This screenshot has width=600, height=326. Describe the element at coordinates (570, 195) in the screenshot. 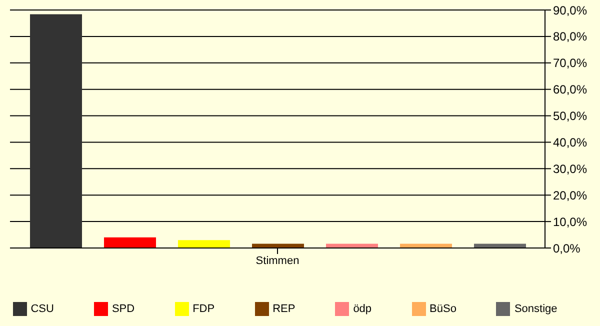

I see `y-tick-label: 20,0%` at that location.